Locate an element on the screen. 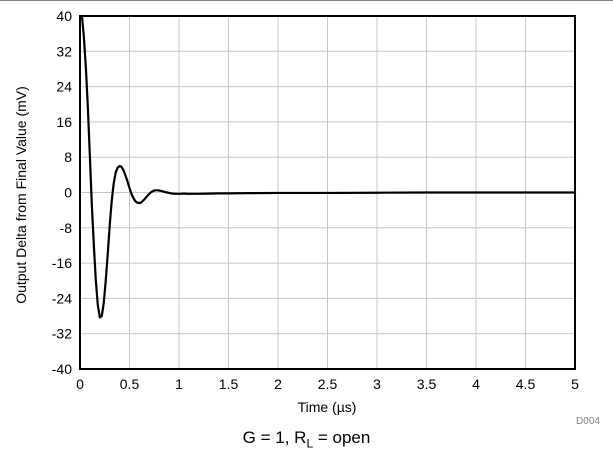  y-tick-label: -8 is located at coordinates (66, 228).